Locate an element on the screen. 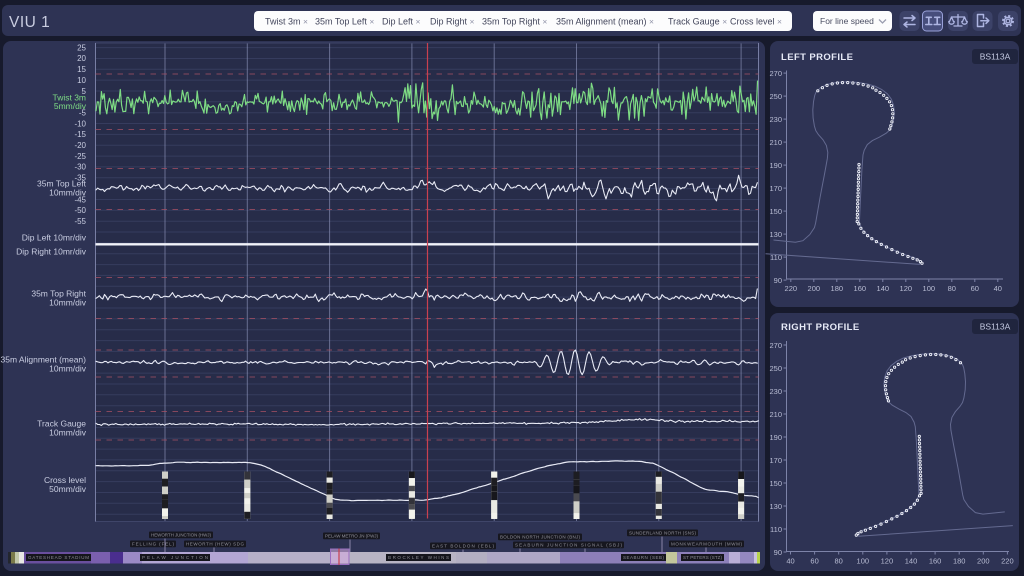 The image size is (1024, 576). svg-text: BROCKLEY WHINS is located at coordinates (418, 557).